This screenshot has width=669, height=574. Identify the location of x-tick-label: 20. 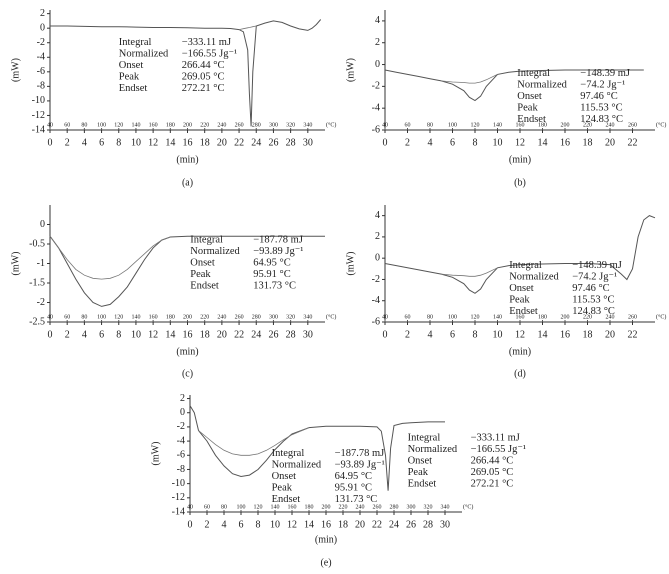
(360, 524).